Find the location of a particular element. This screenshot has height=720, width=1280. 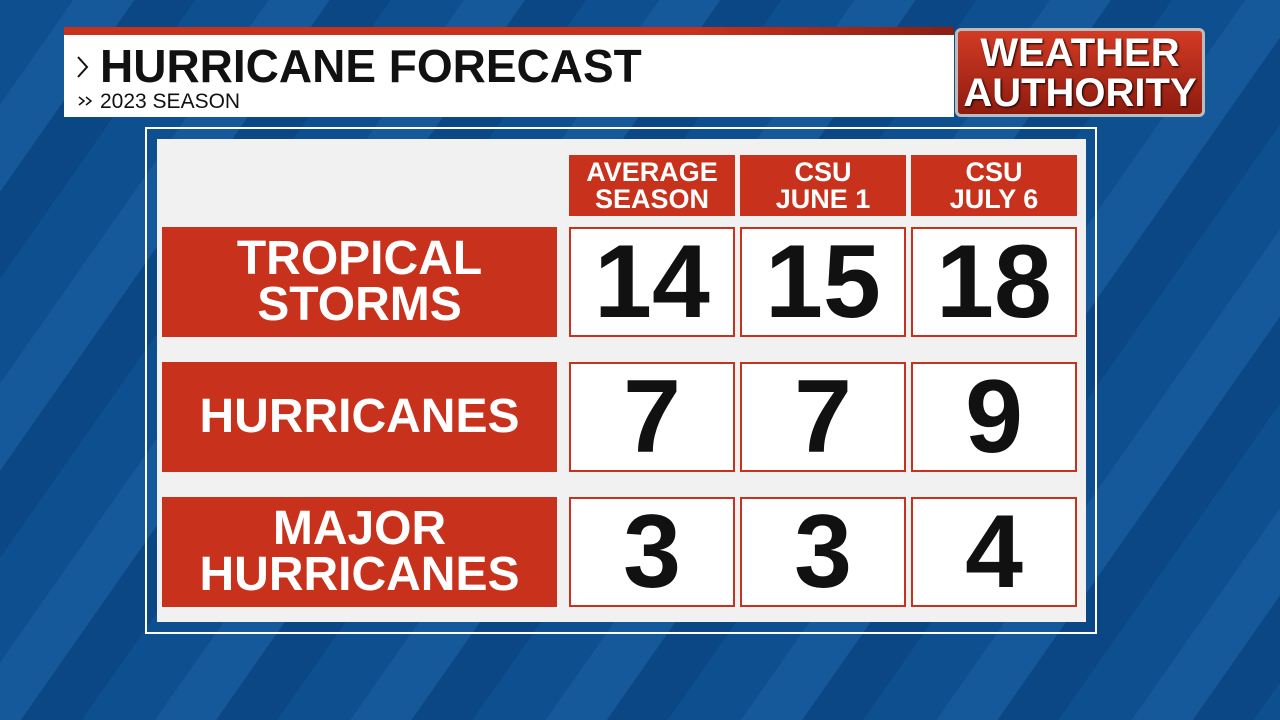

row-label-line: MAJOR is located at coordinates (359, 529).